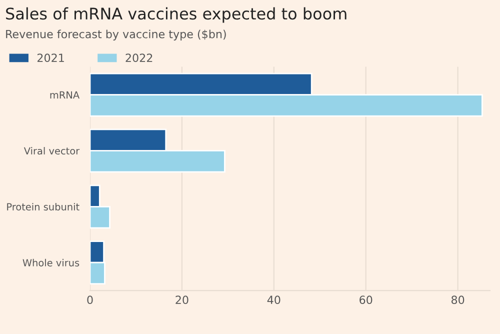  Describe the element at coordinates (139, 58) in the screenshot. I see `legend-label: 2022` at that location.